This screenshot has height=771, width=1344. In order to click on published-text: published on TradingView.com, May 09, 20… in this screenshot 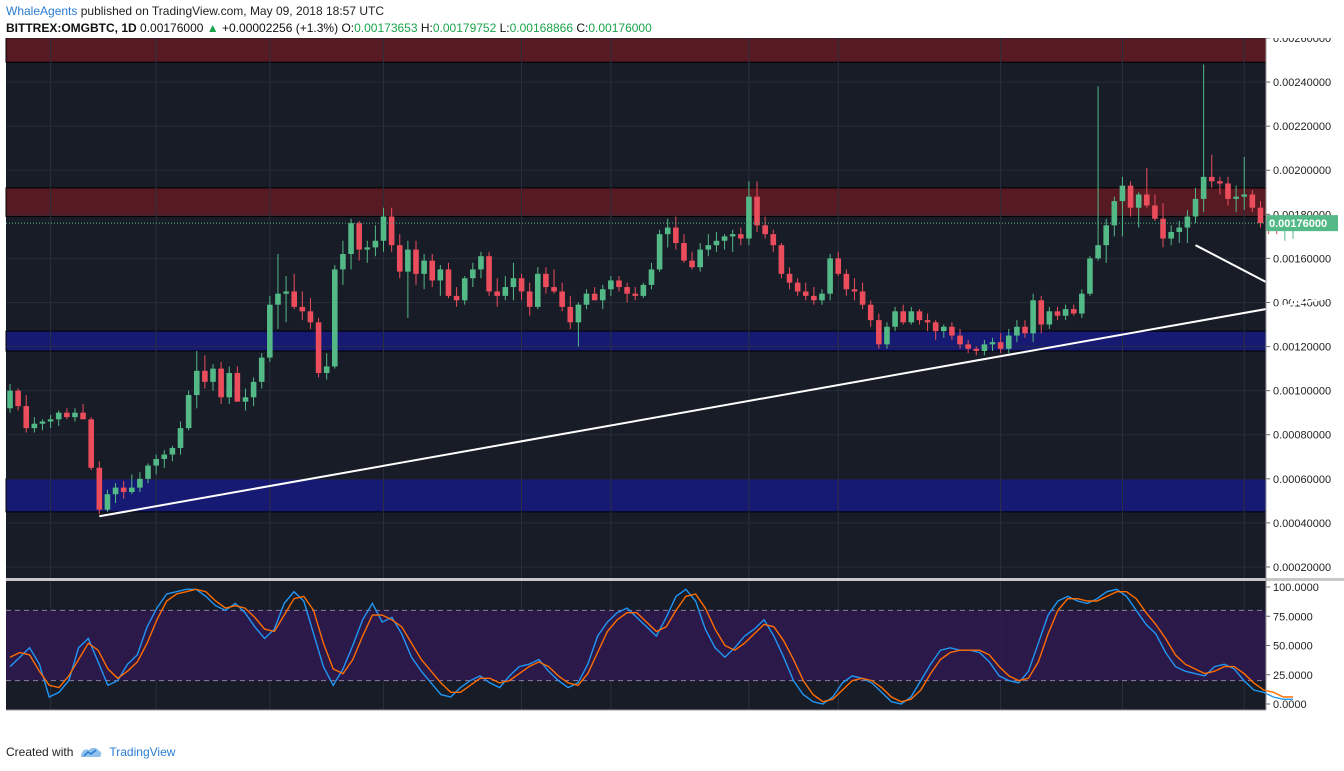, I will do `click(232, 11)`.